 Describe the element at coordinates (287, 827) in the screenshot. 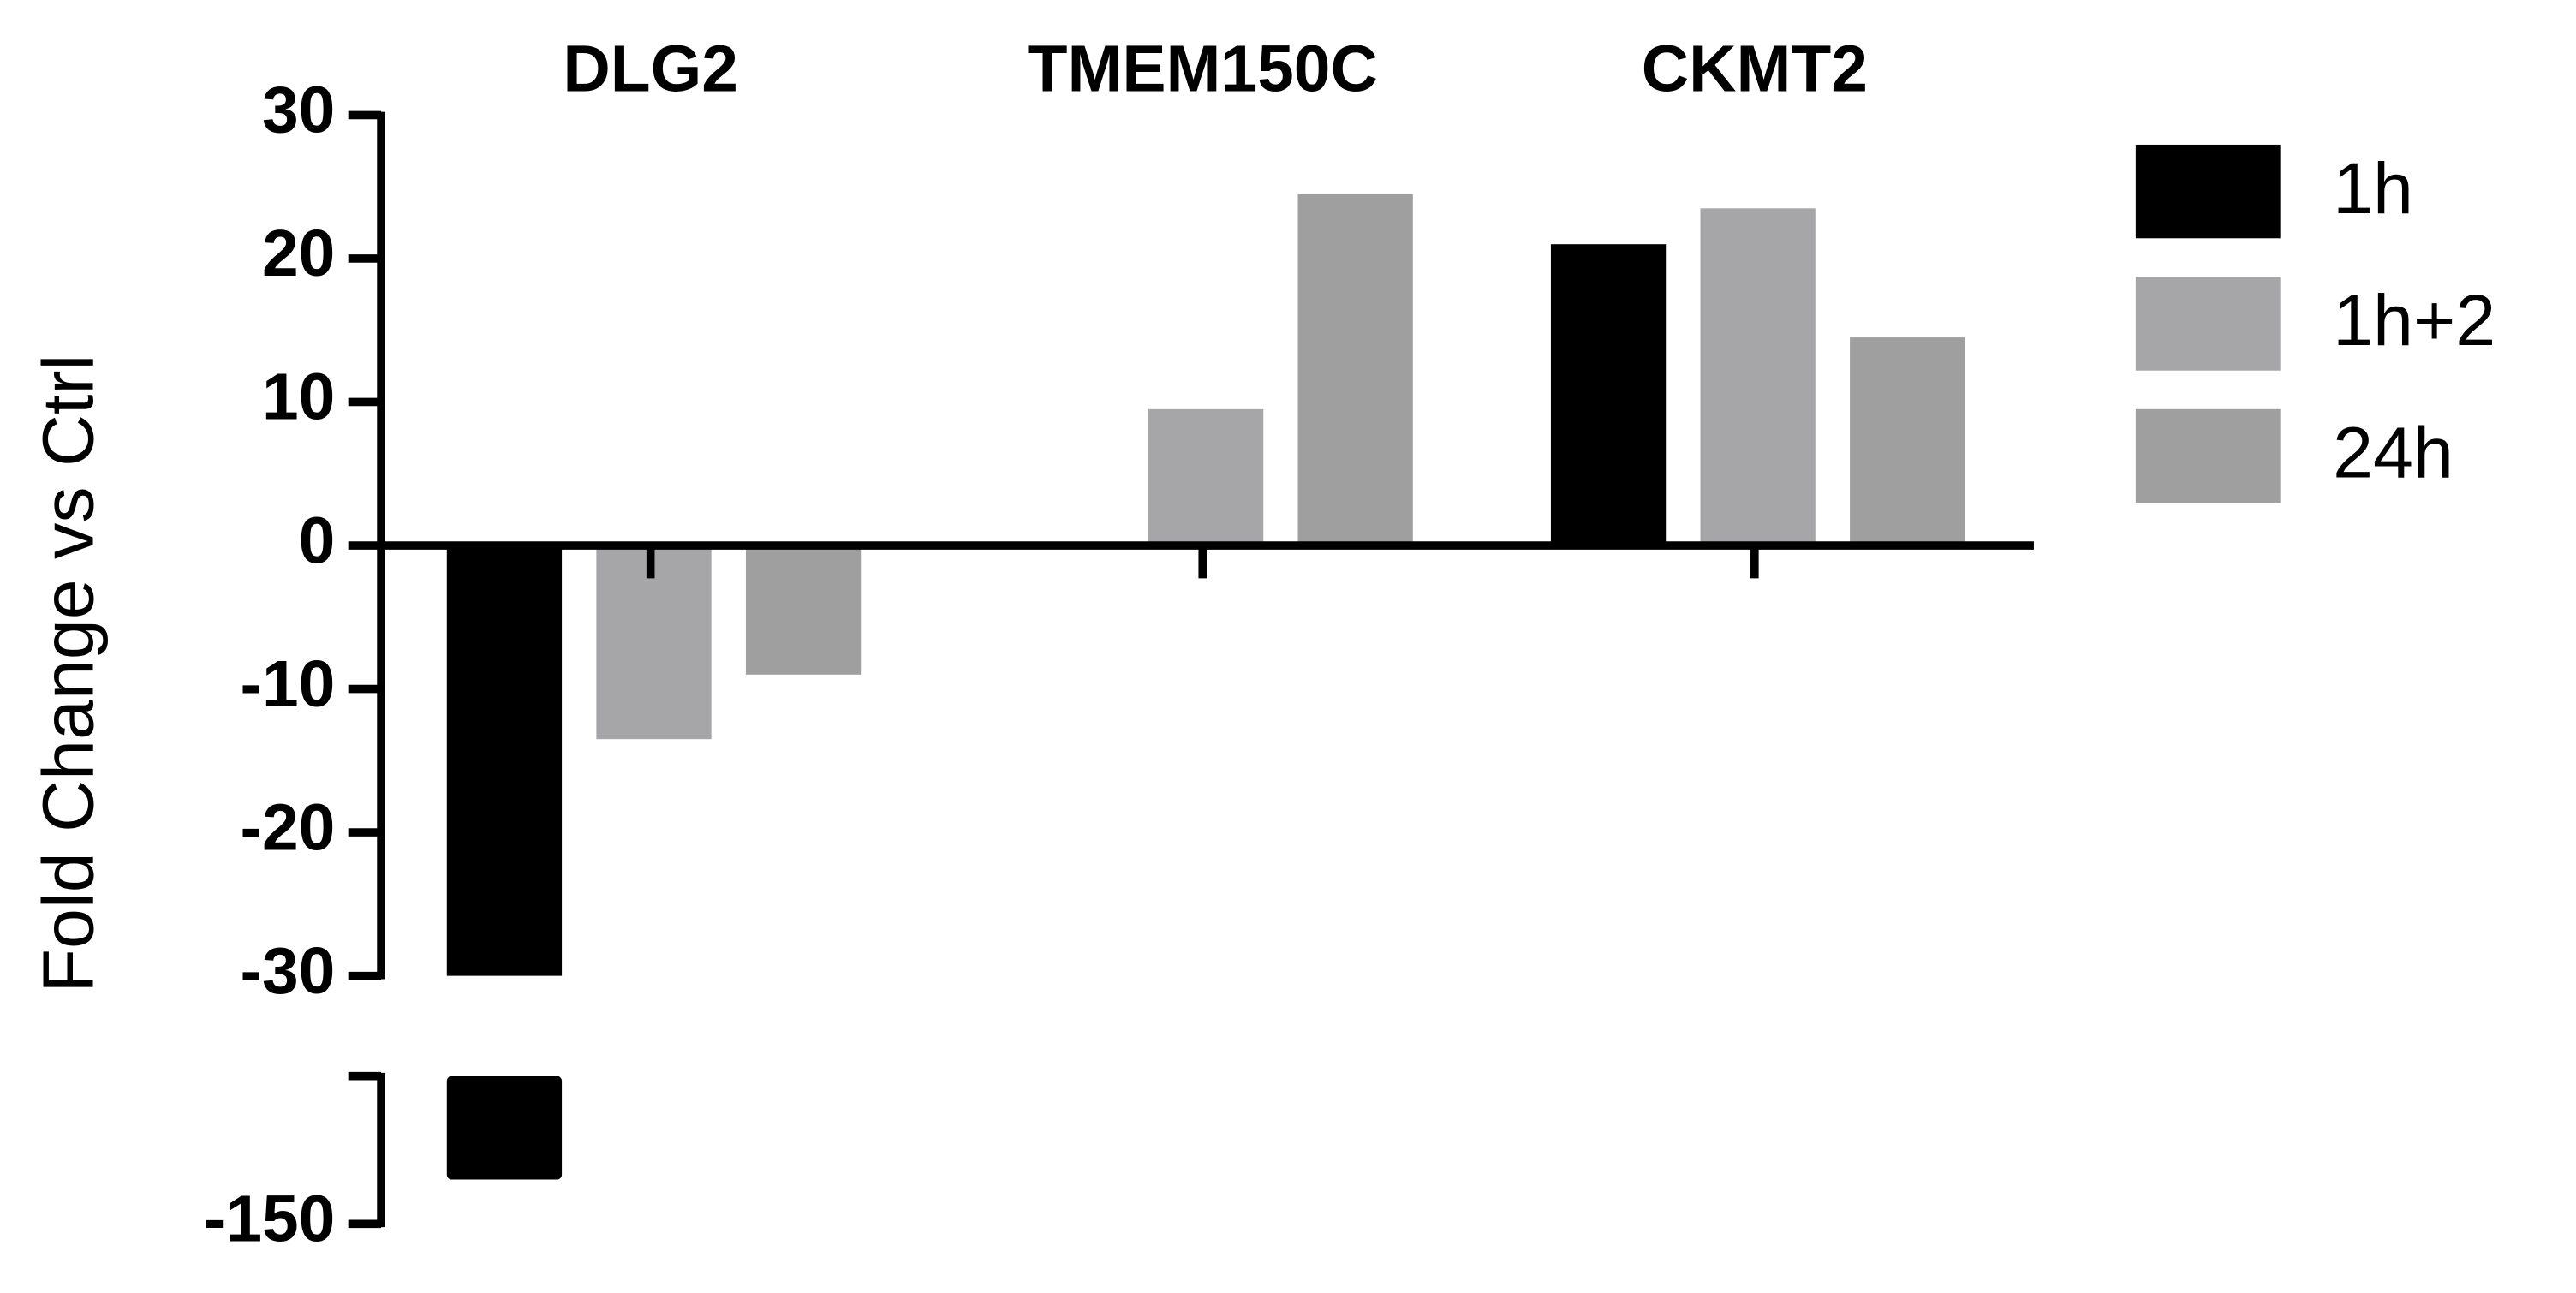

I see `y-tick-label: -20` at that location.